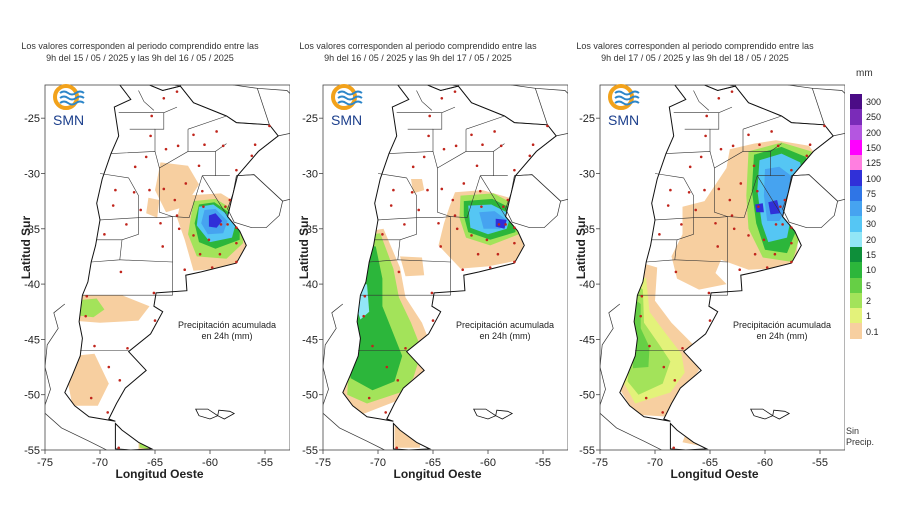  I want to click on legend-level-label: 0.1, so click(872, 331).